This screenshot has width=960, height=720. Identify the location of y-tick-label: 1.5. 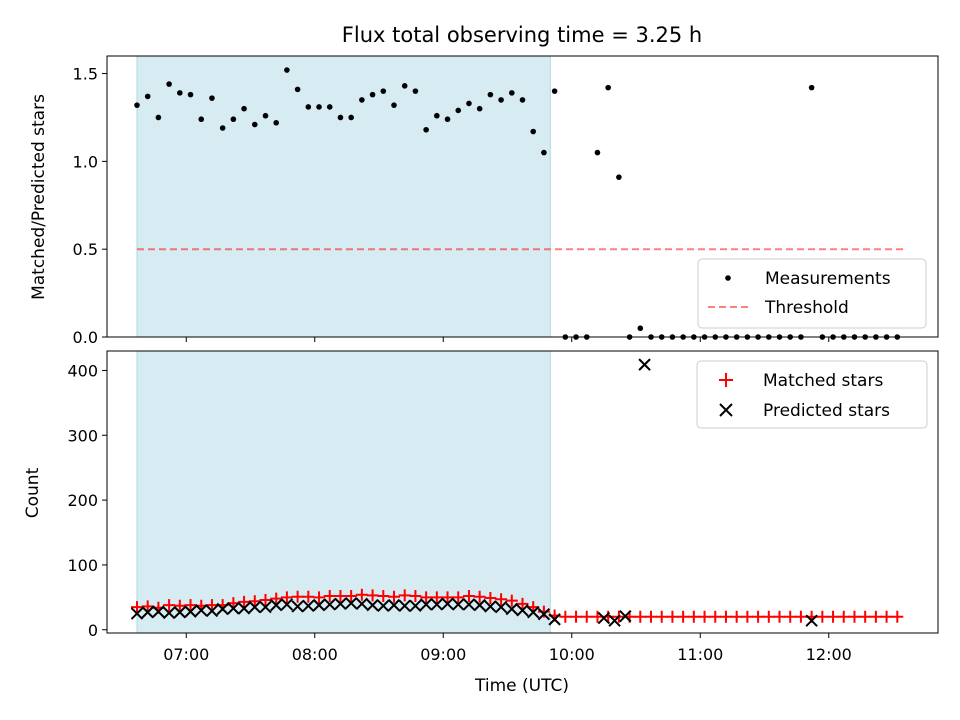
(85, 74).